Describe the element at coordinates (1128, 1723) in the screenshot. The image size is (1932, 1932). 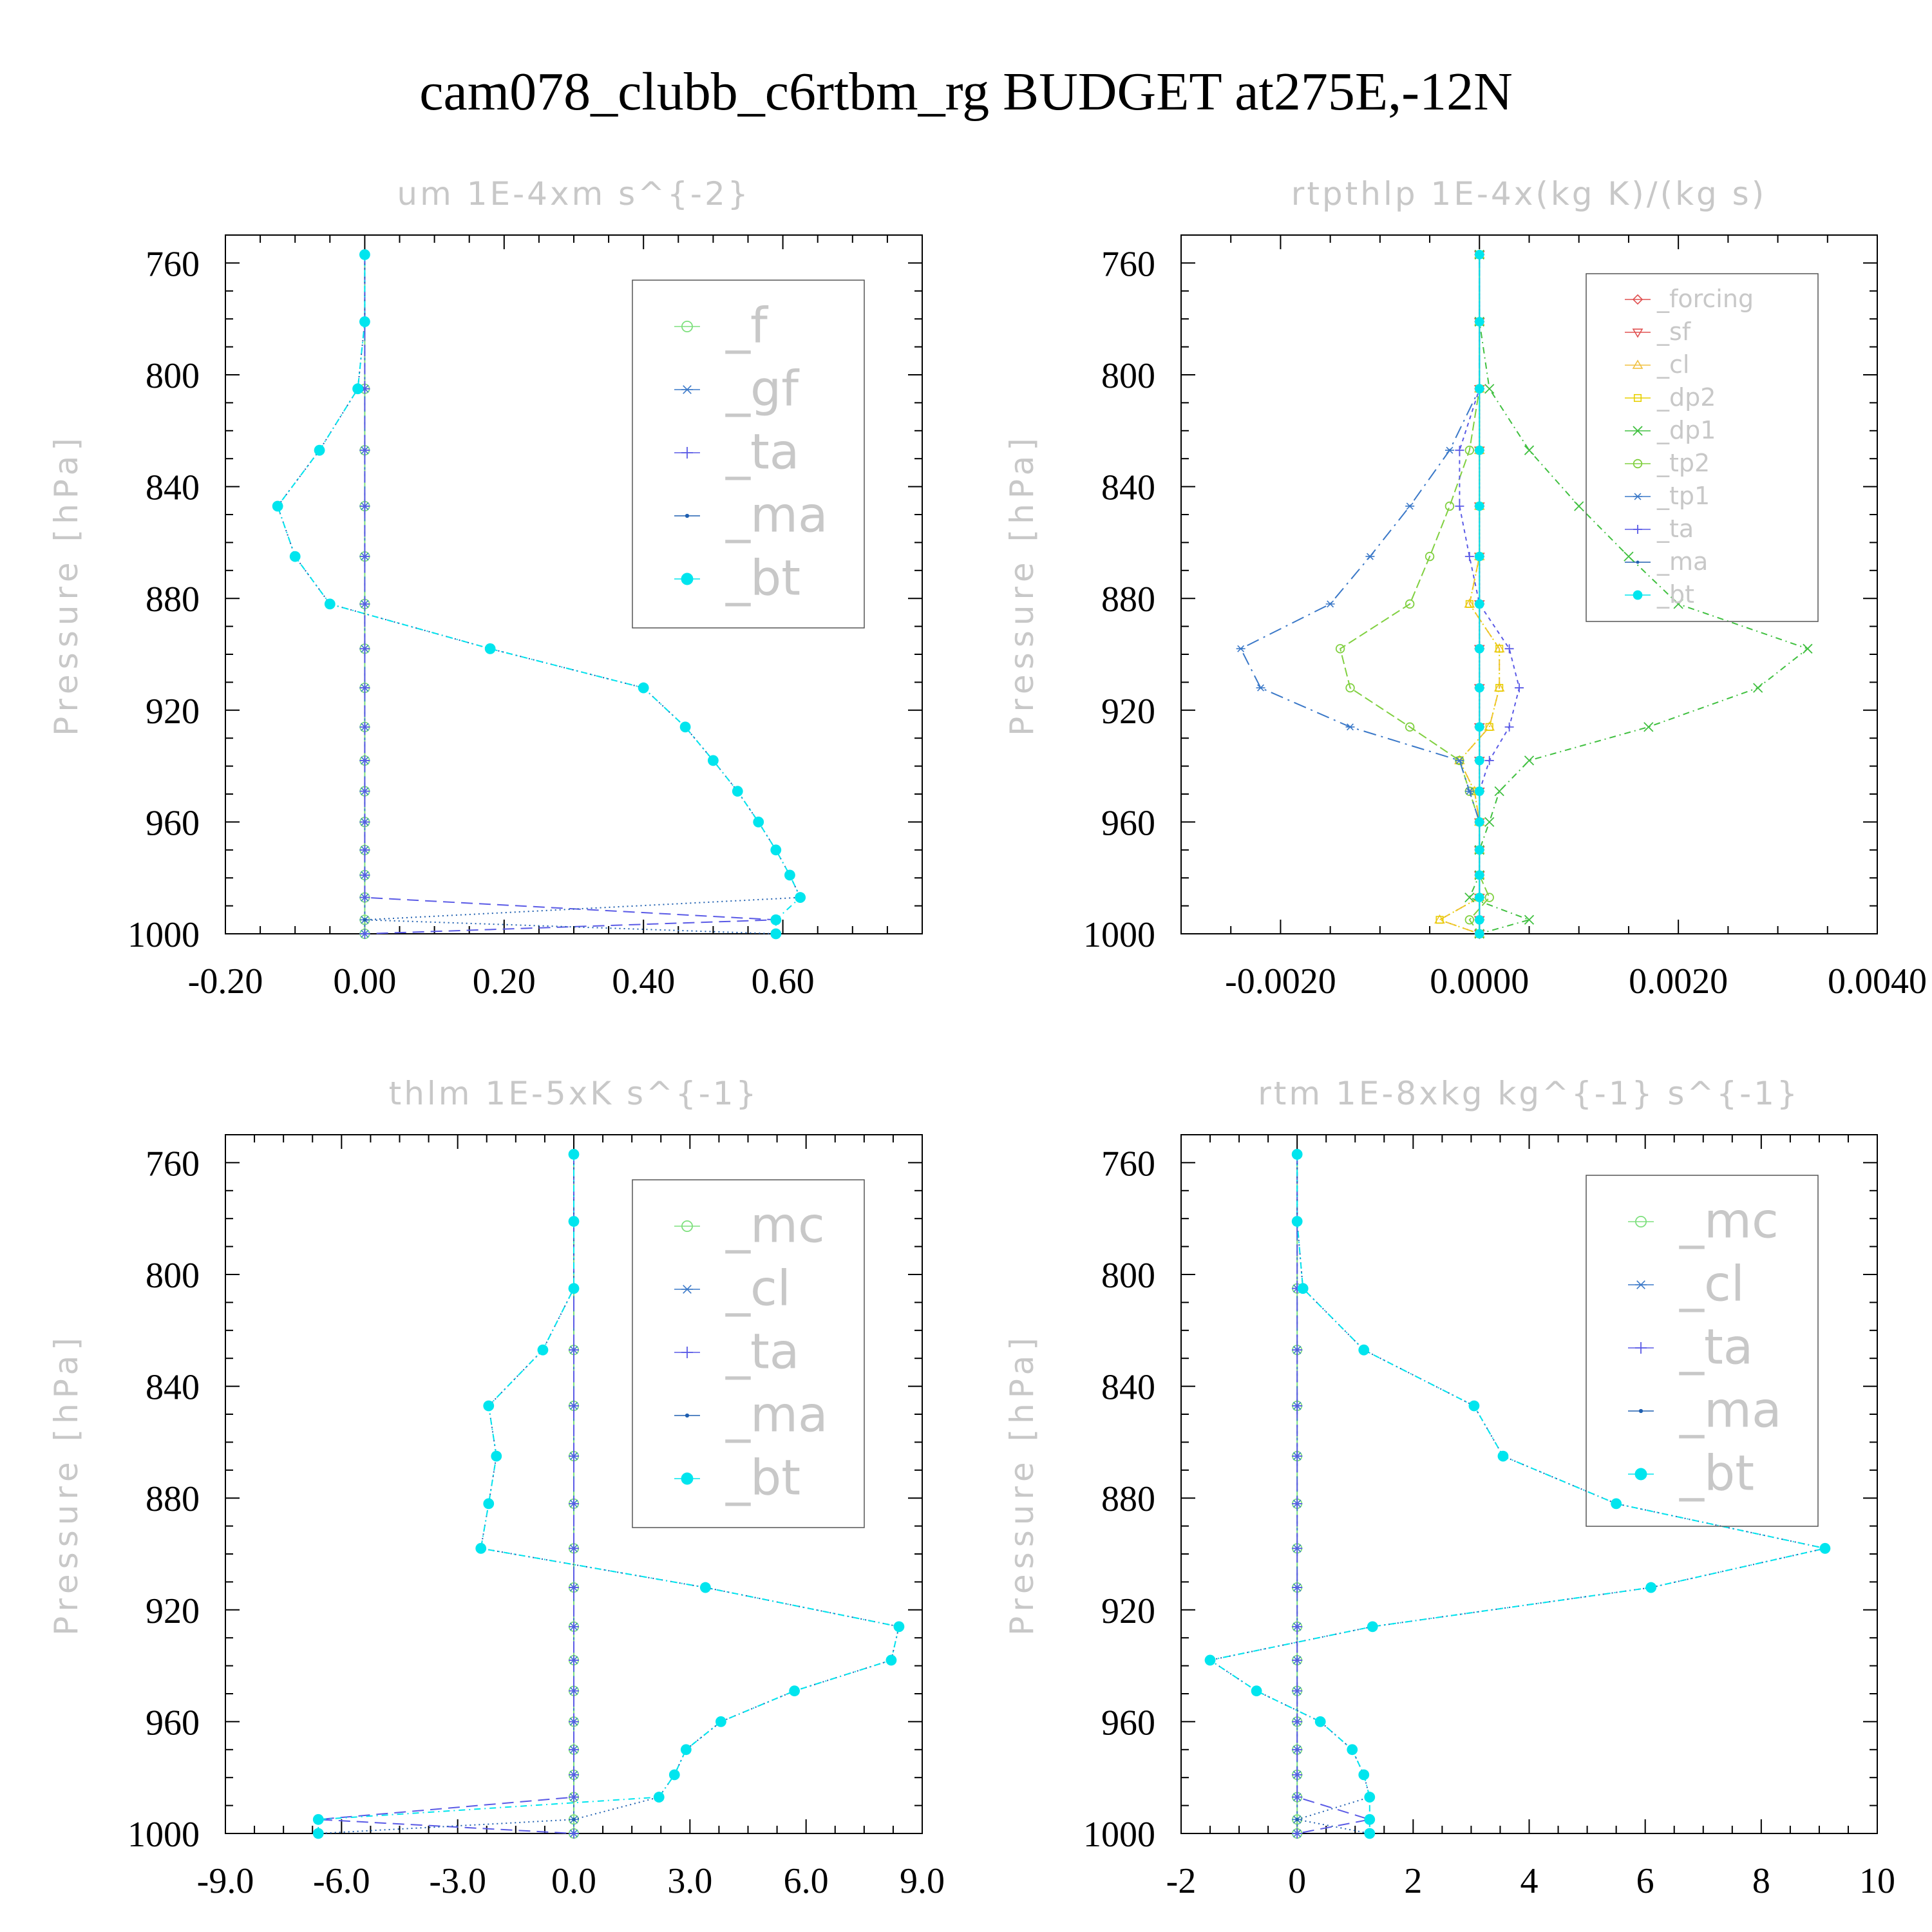
I see `y-tick-label: 960` at that location.